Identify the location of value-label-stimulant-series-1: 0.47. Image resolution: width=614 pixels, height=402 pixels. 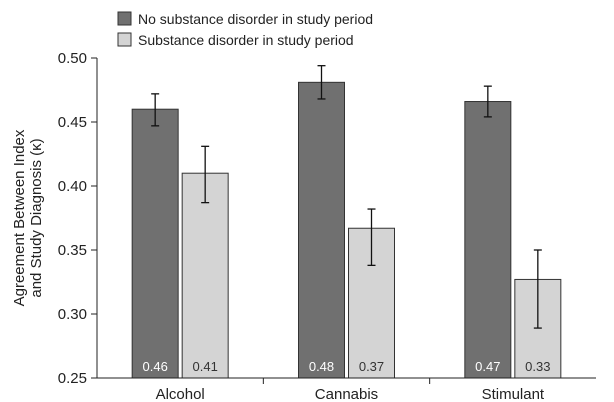
(487, 366).